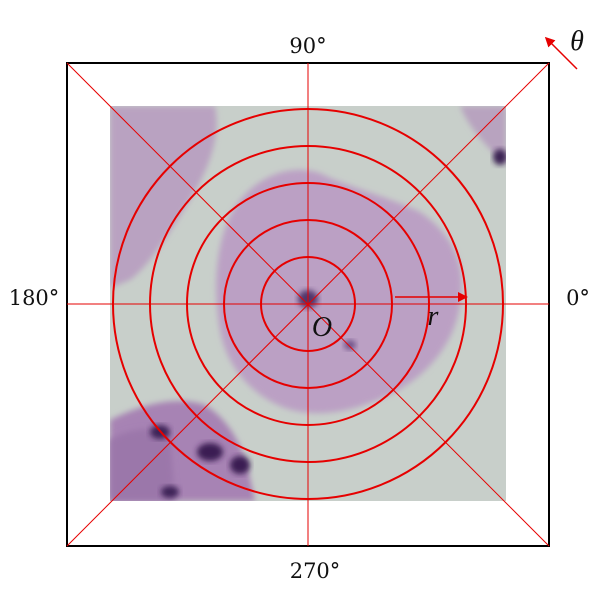 Image resolution: width=610 pixels, height=610 pixels. I want to click on upper-left-cell, so click(163, 197).